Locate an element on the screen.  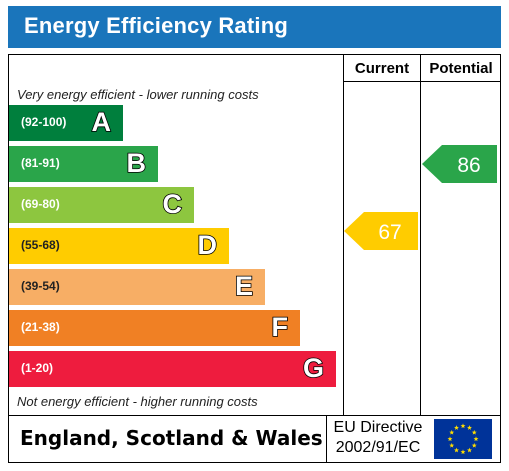
rating-band-e: (39-54) E is located at coordinates (137, 287).